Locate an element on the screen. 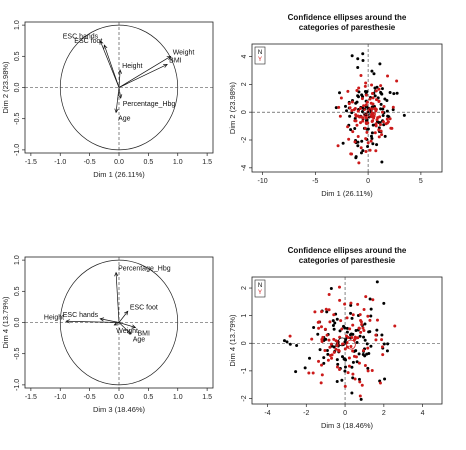 Image resolution: width=466 pixels, height=450 pixels. x-tick-label: 0.0 is located at coordinates (119, 162).